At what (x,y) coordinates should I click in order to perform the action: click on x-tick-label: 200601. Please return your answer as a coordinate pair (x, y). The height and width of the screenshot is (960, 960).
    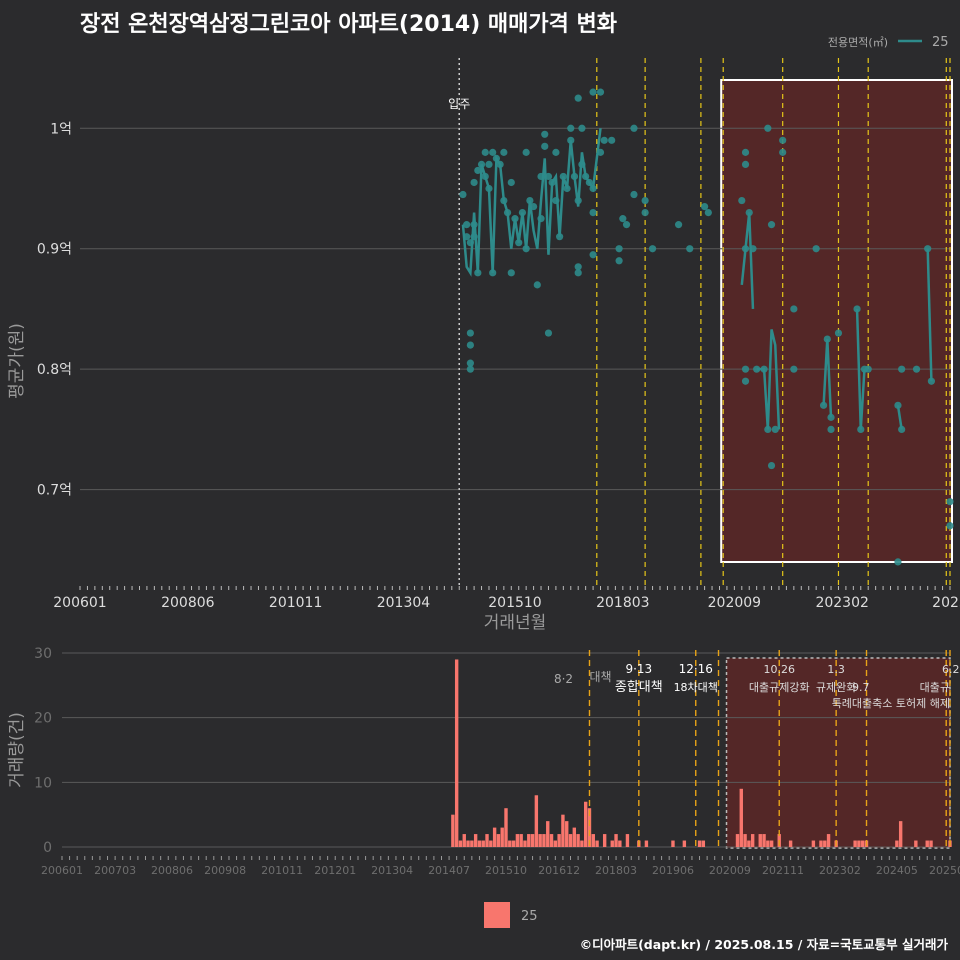
    Looking at the image, I should click on (62, 870).